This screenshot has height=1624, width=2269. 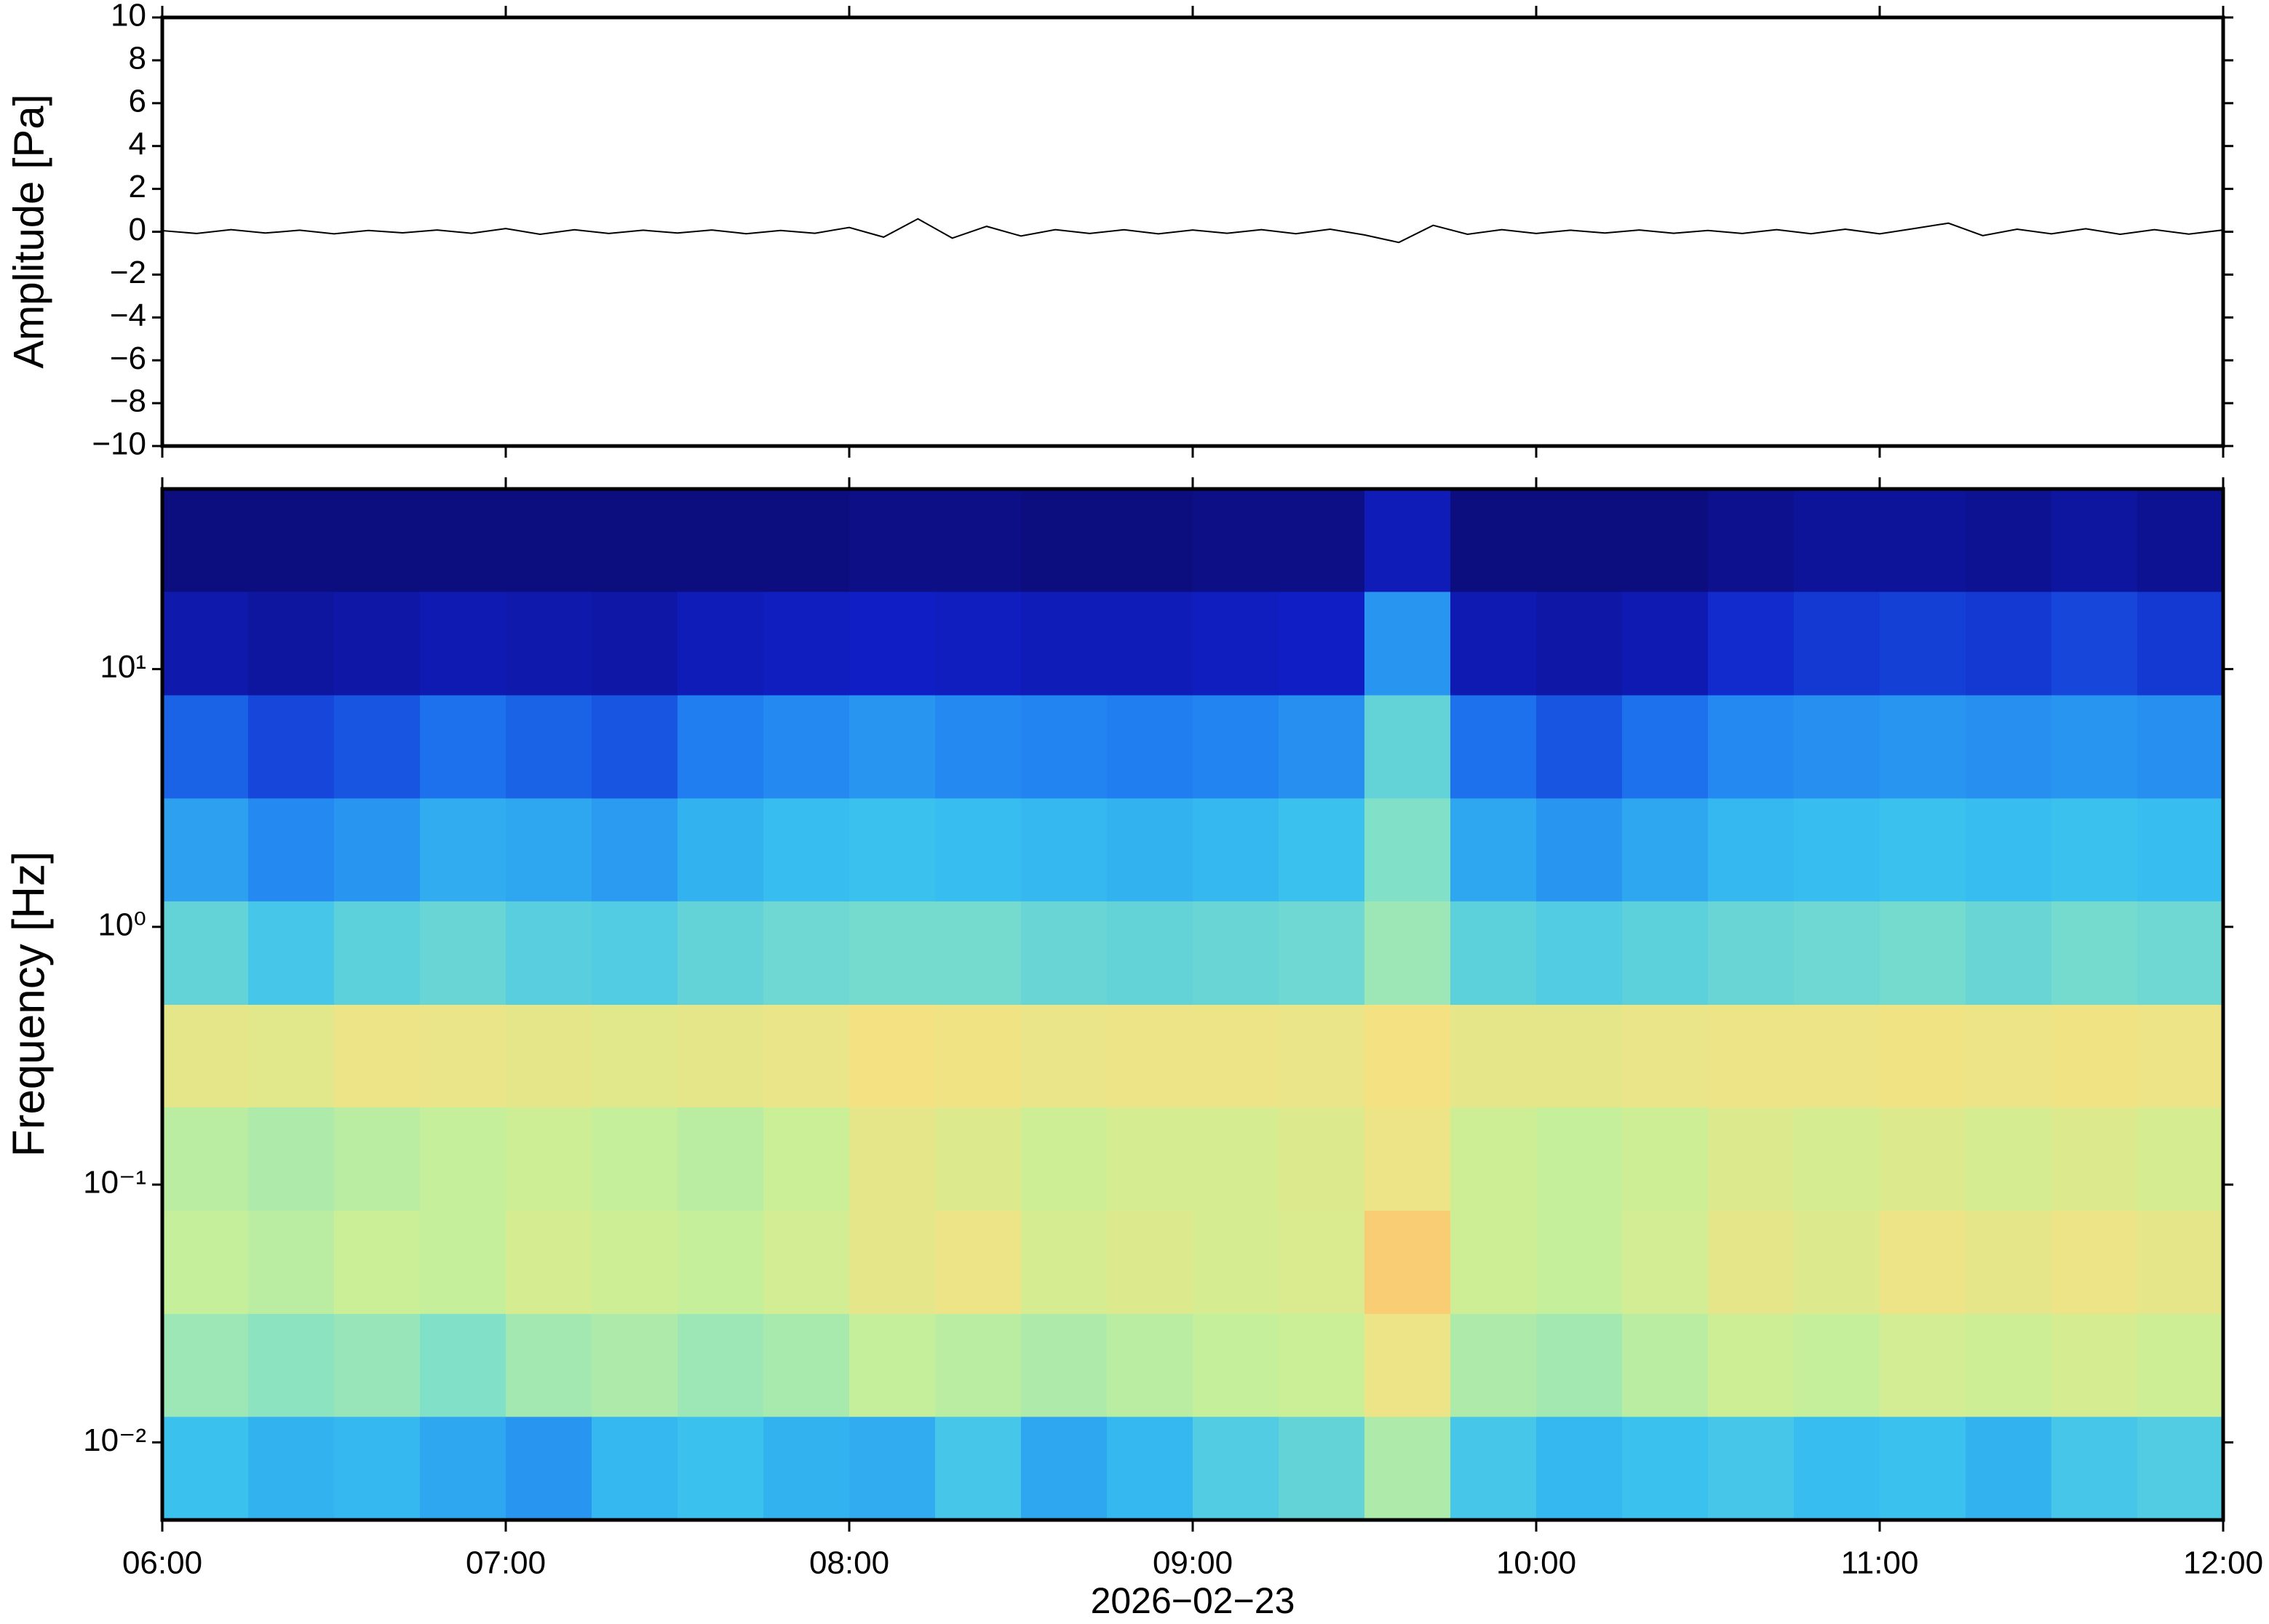 I want to click on x-tick-label: 08:00, so click(x=849, y=1563).